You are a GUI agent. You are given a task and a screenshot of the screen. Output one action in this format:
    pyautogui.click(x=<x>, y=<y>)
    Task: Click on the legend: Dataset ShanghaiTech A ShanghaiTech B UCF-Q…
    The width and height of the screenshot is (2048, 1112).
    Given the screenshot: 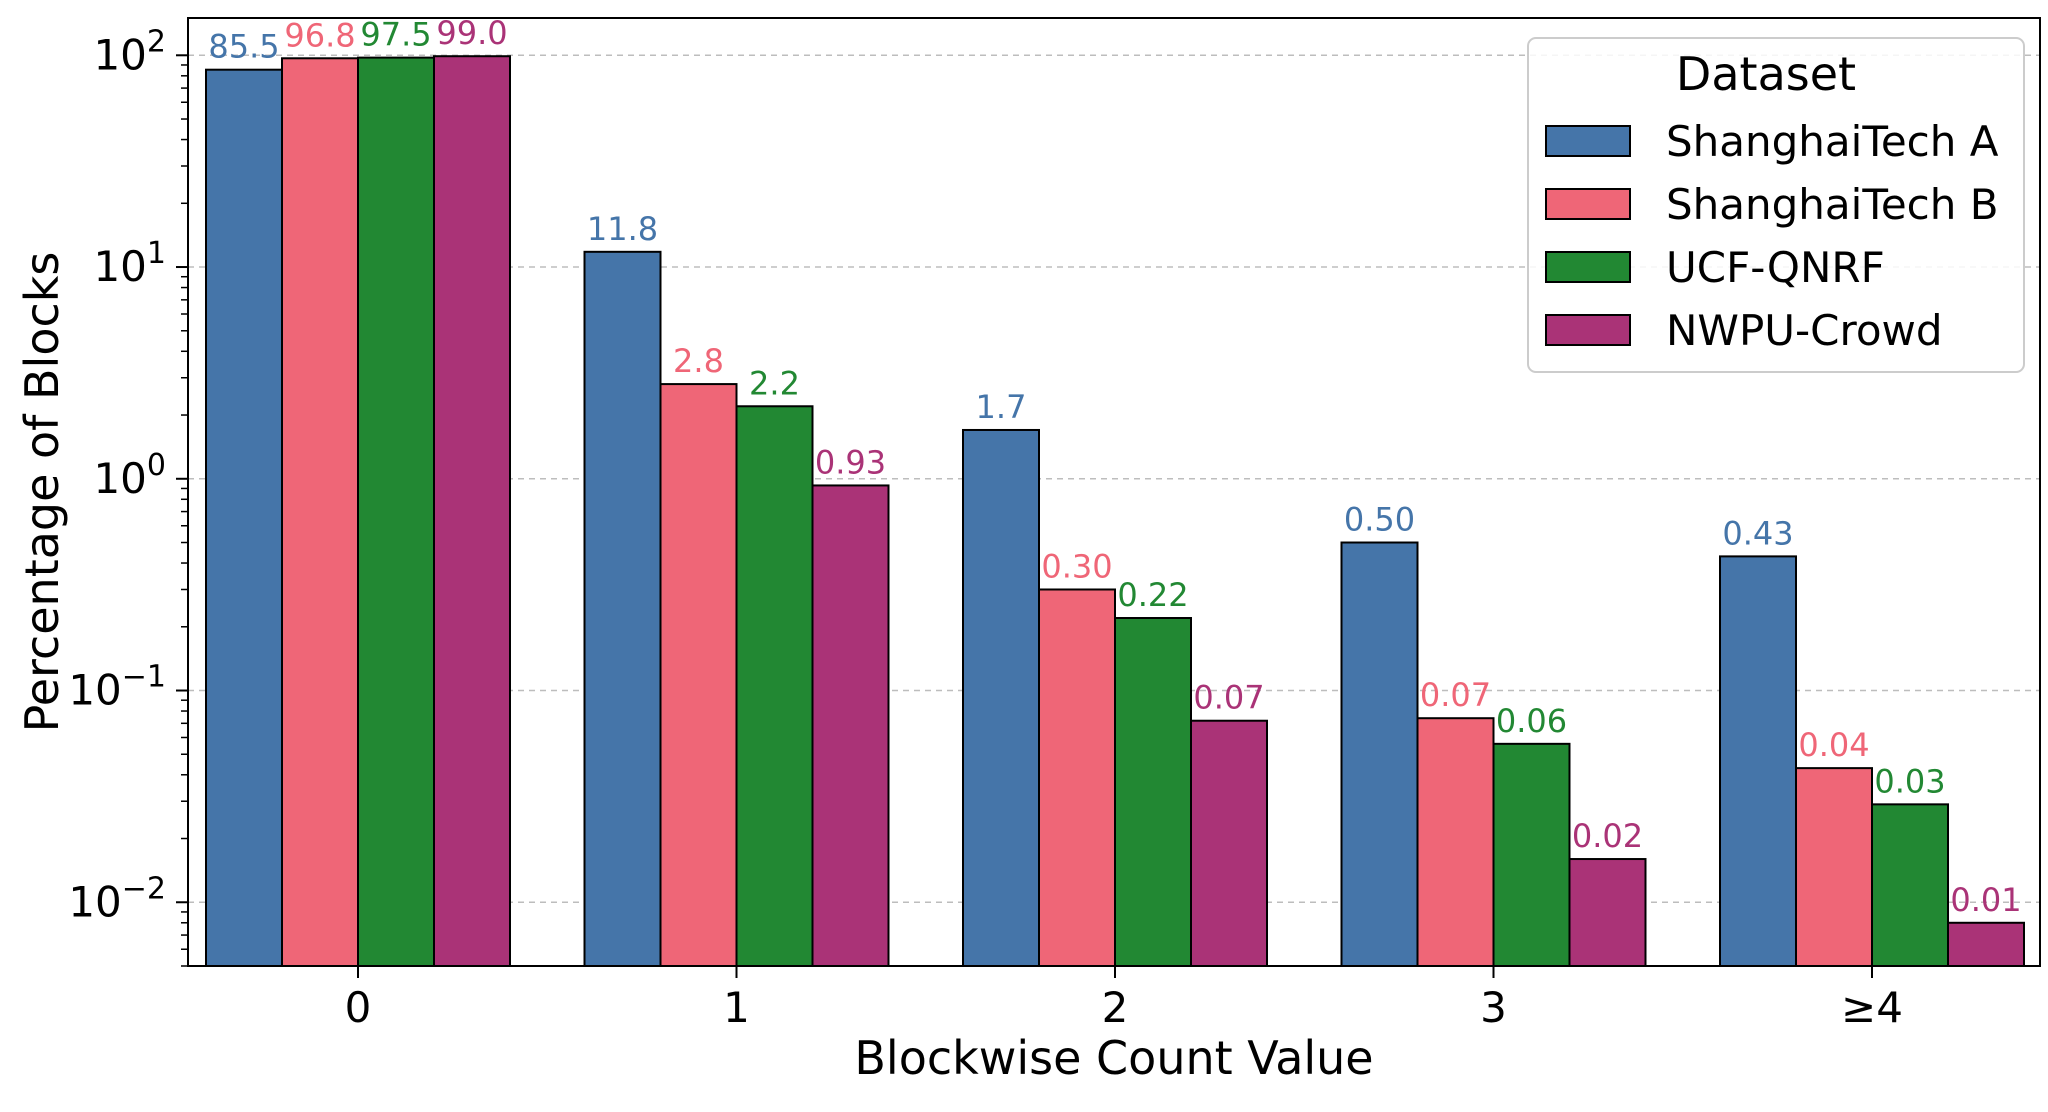 What is the action you would take?
    pyautogui.click(x=1776, y=205)
    